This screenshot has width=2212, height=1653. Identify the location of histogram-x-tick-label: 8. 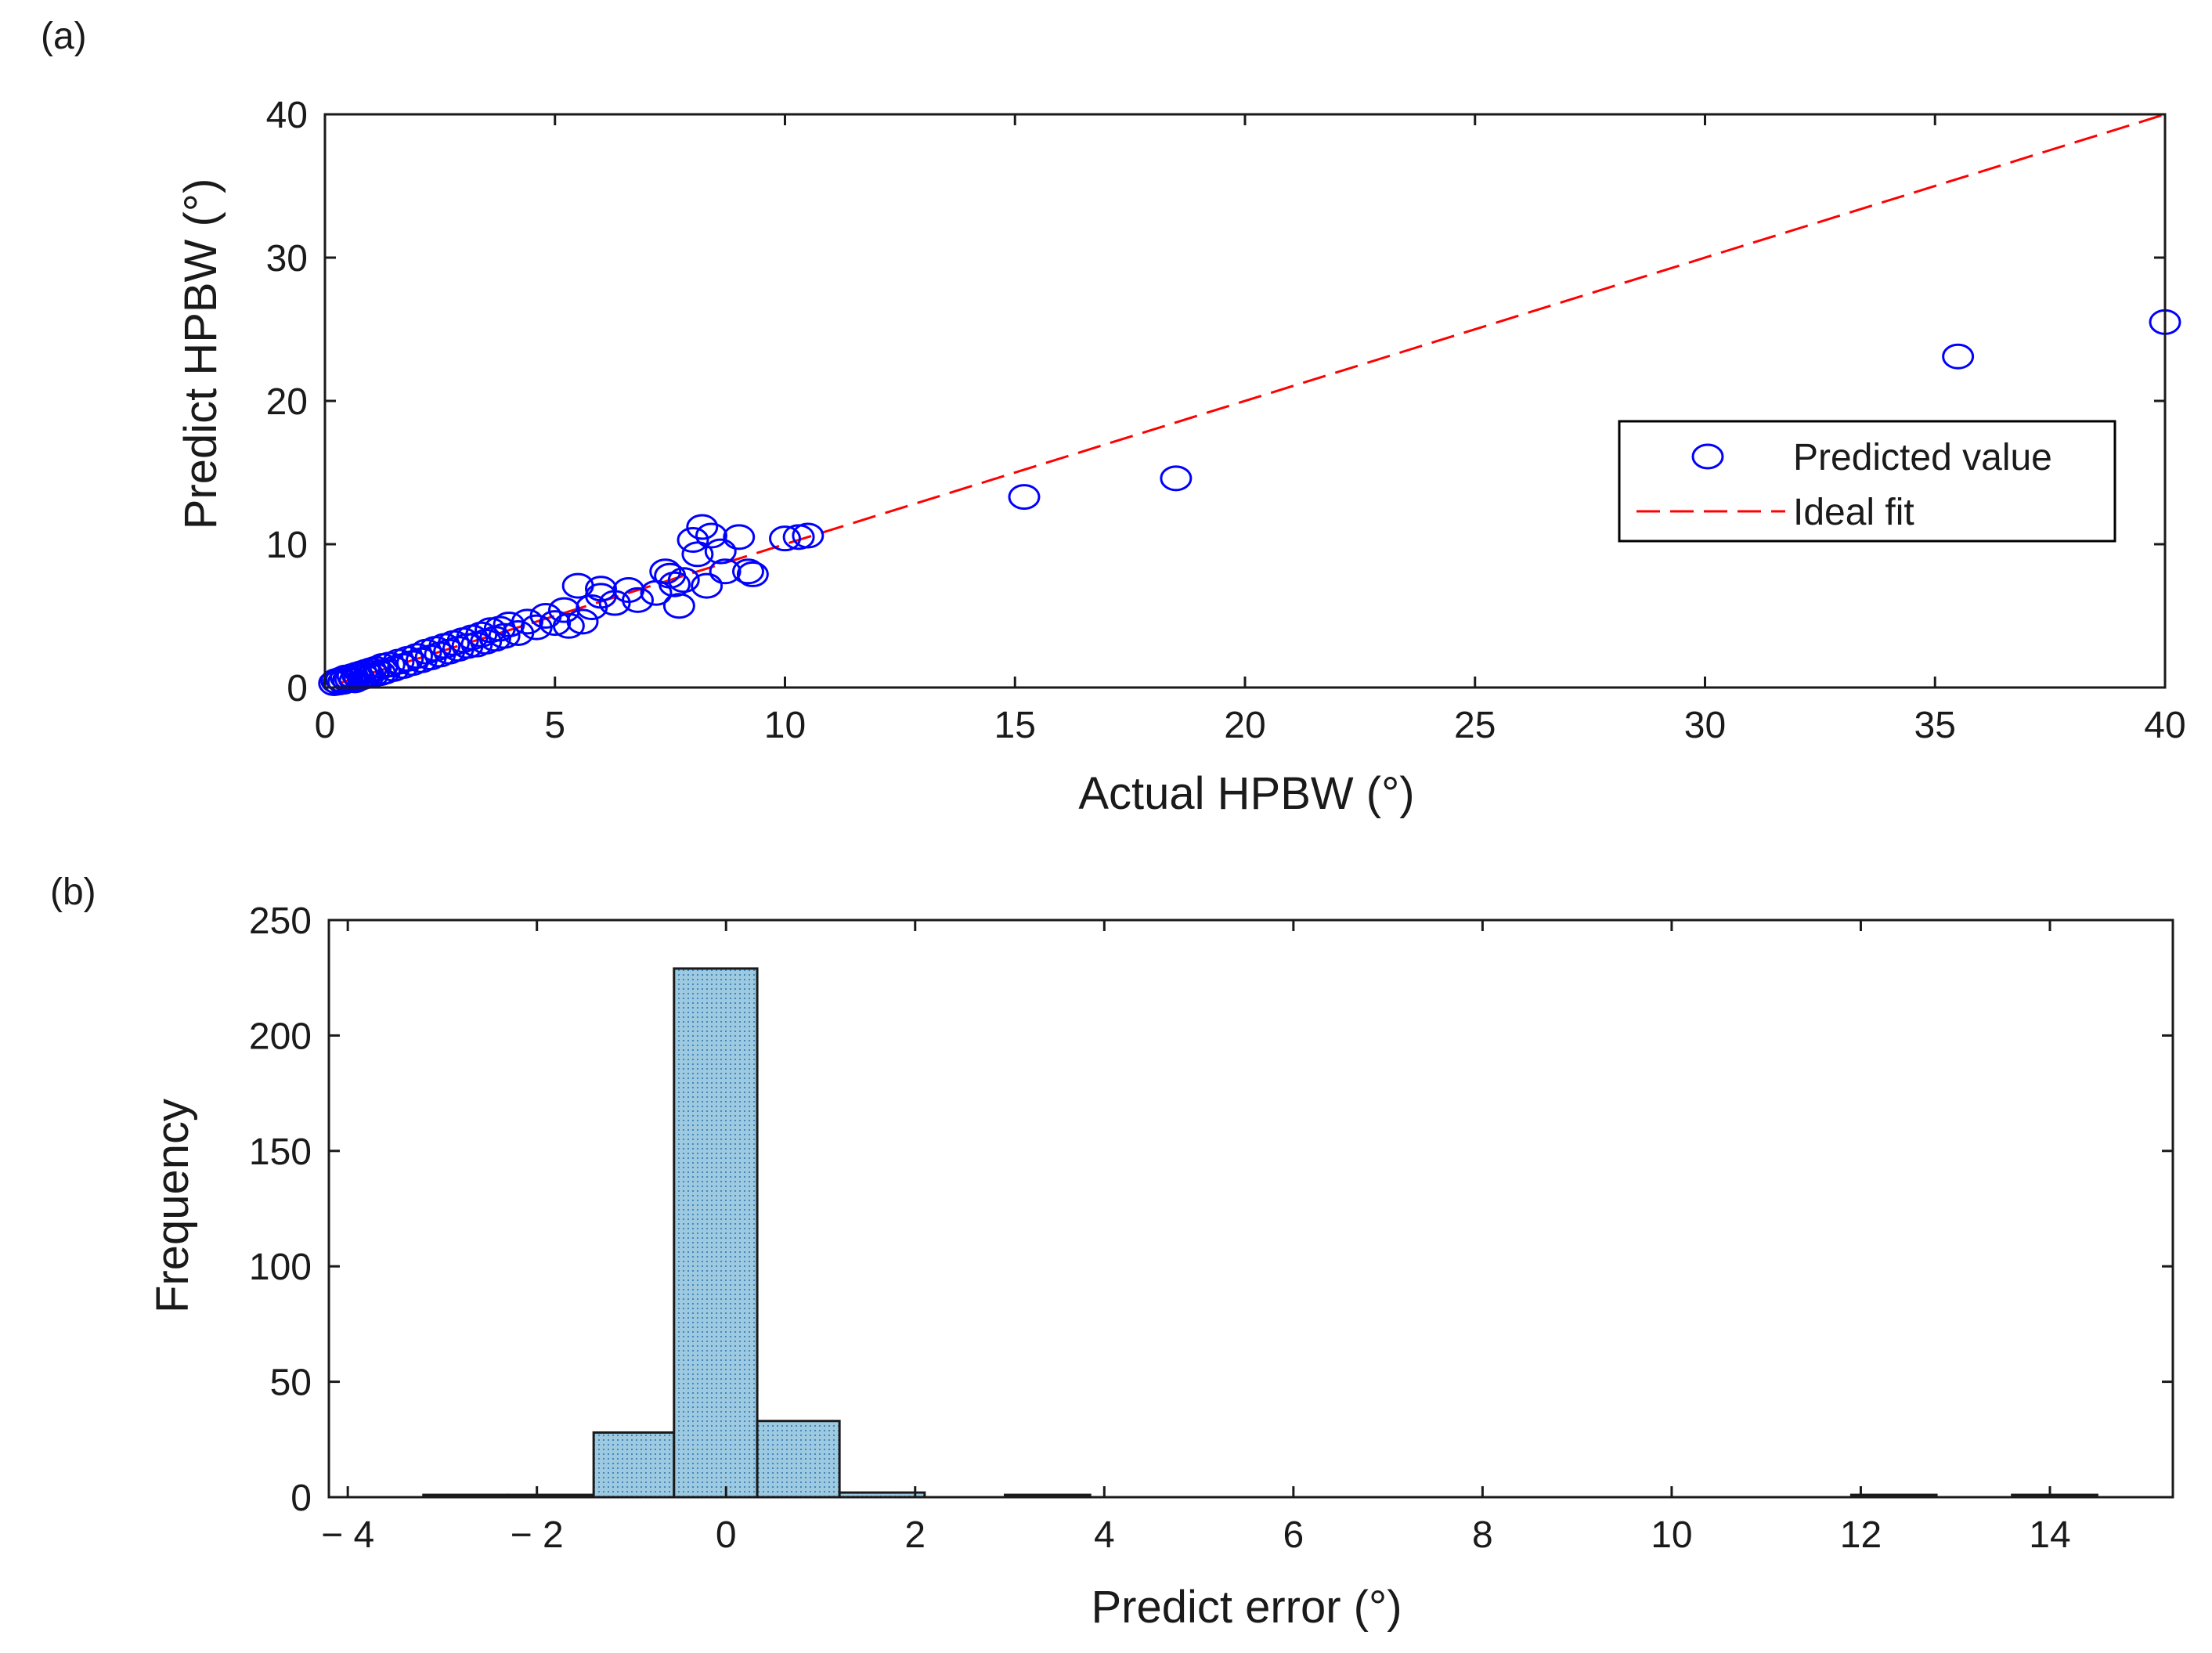
(1482, 1535).